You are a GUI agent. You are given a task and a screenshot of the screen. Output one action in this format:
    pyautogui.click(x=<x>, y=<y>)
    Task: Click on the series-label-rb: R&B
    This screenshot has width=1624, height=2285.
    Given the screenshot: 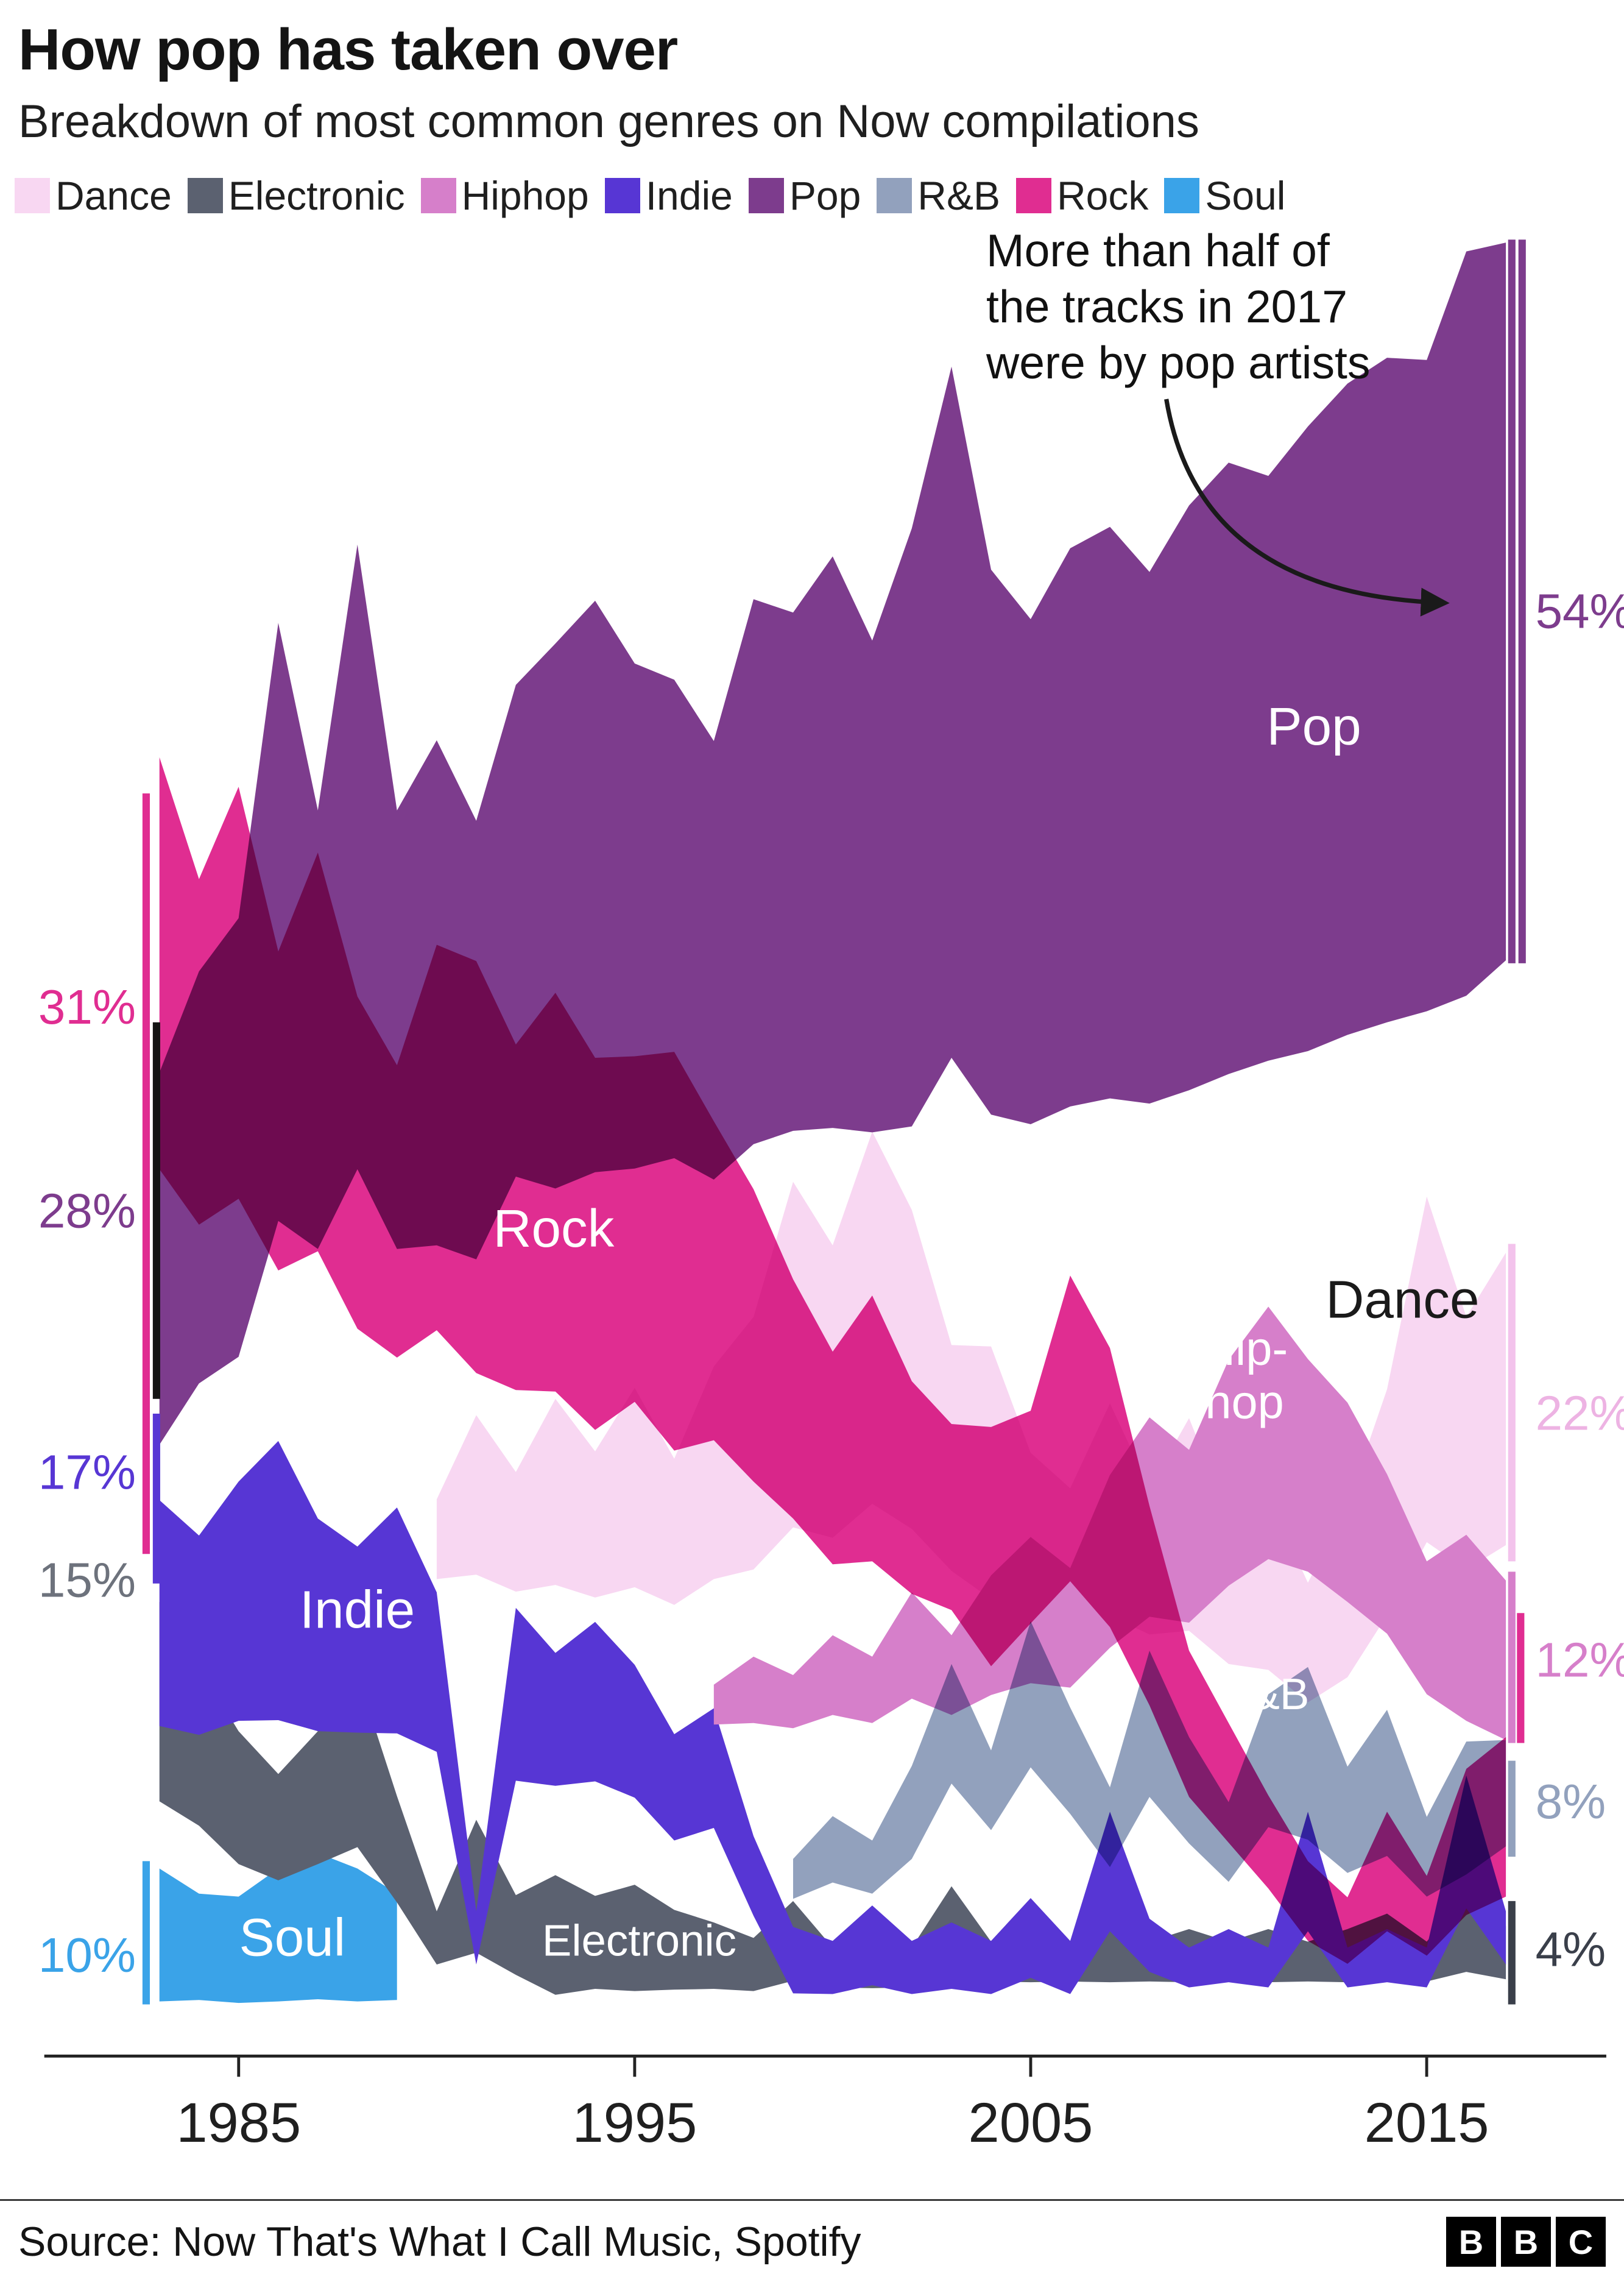 What is the action you would take?
    pyautogui.click(x=1263, y=1693)
    